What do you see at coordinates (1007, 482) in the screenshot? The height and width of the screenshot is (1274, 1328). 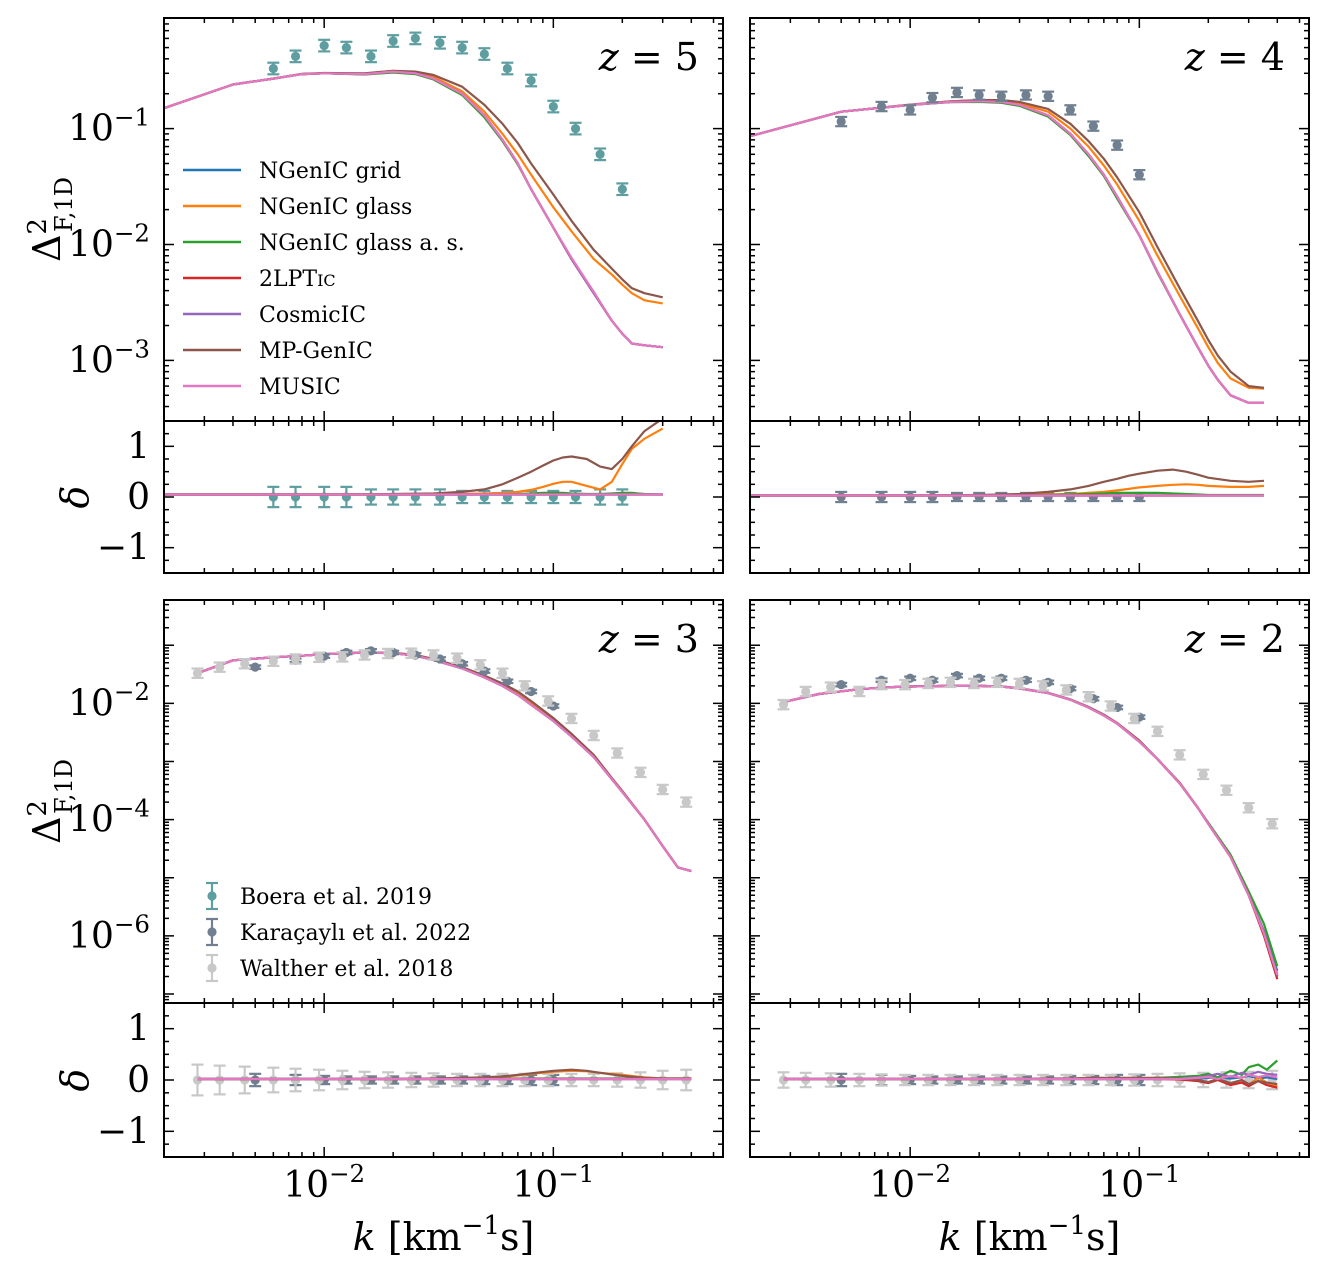 I see `delta-line-mp-genic` at bounding box center [1007, 482].